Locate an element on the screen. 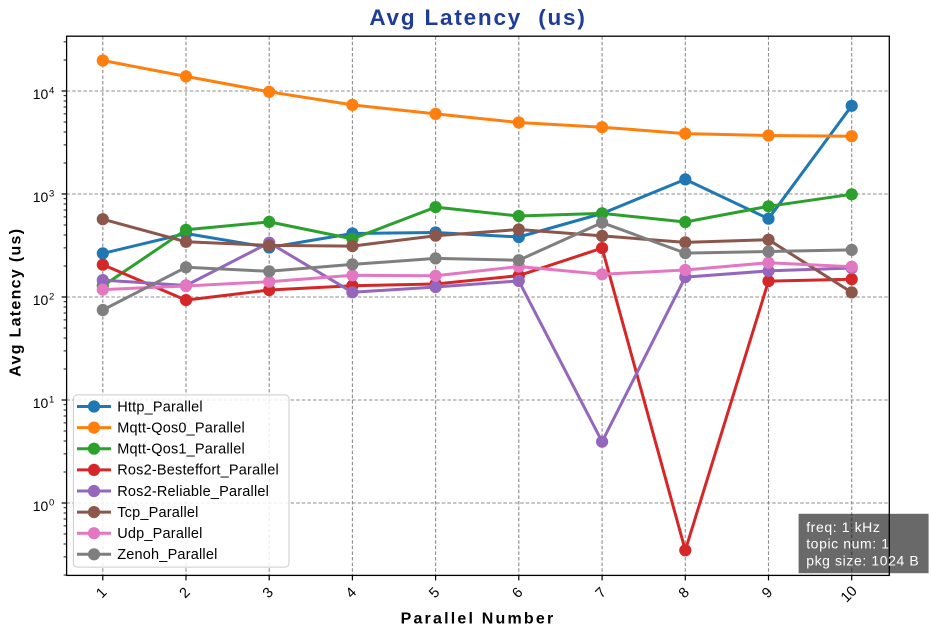 The height and width of the screenshot is (636, 931). svg-text: Http_Parallel is located at coordinates (160, 407).